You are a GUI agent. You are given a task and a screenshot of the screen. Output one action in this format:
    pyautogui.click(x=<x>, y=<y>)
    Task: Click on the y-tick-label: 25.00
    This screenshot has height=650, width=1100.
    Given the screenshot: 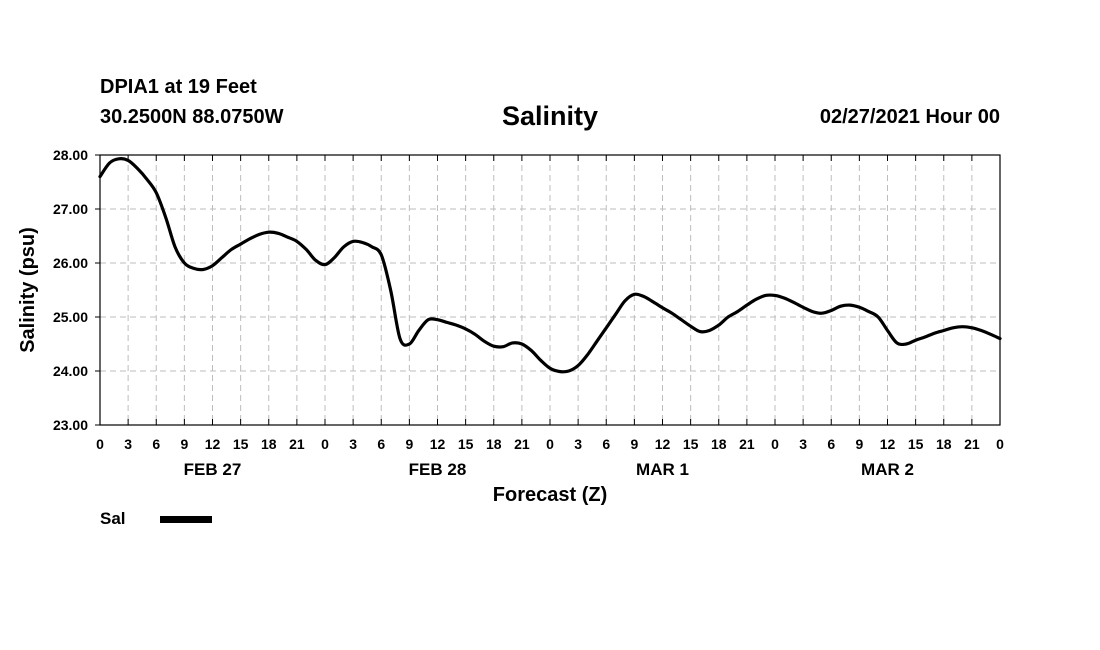 What is the action you would take?
    pyautogui.click(x=70, y=317)
    